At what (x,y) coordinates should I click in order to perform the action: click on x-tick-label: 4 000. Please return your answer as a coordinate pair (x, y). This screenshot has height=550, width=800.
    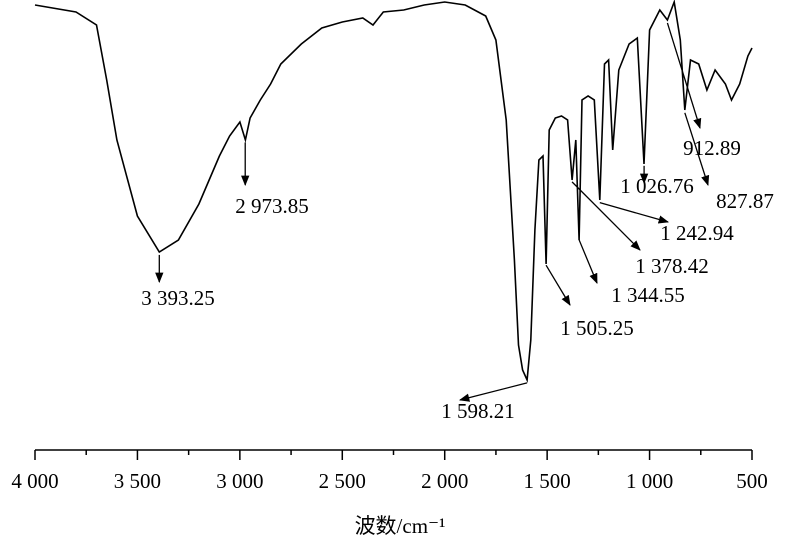
    Looking at the image, I should click on (34, 481).